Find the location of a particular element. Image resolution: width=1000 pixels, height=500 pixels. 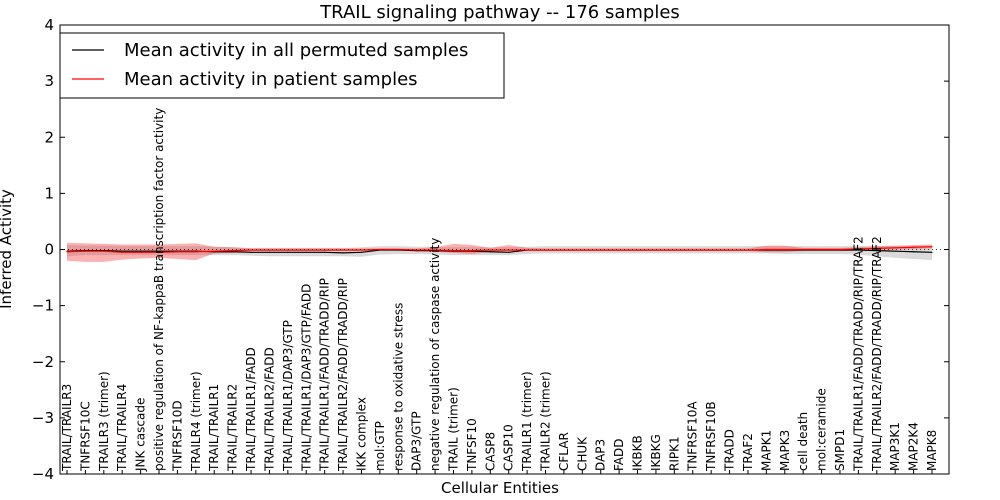

y-tick-label: −3 is located at coordinates (43, 418).